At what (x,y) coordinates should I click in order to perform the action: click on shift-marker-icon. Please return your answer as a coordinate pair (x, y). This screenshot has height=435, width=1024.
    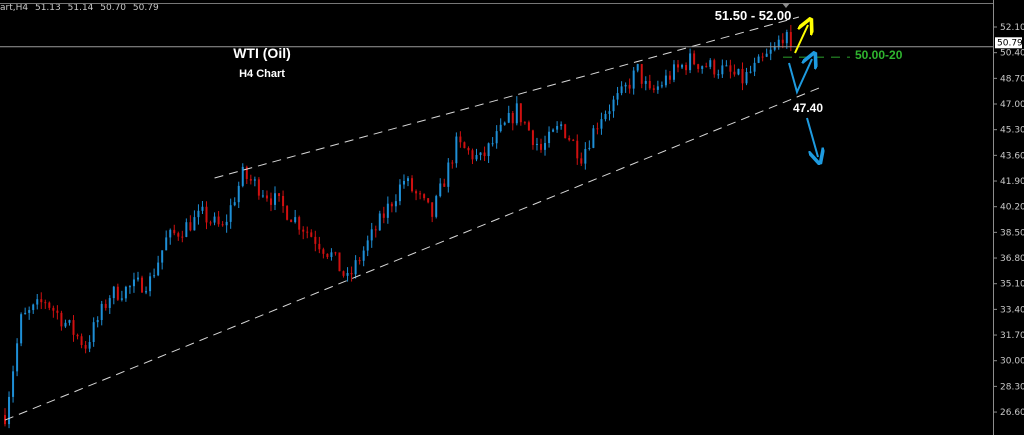
    Looking at the image, I should click on (786, 5).